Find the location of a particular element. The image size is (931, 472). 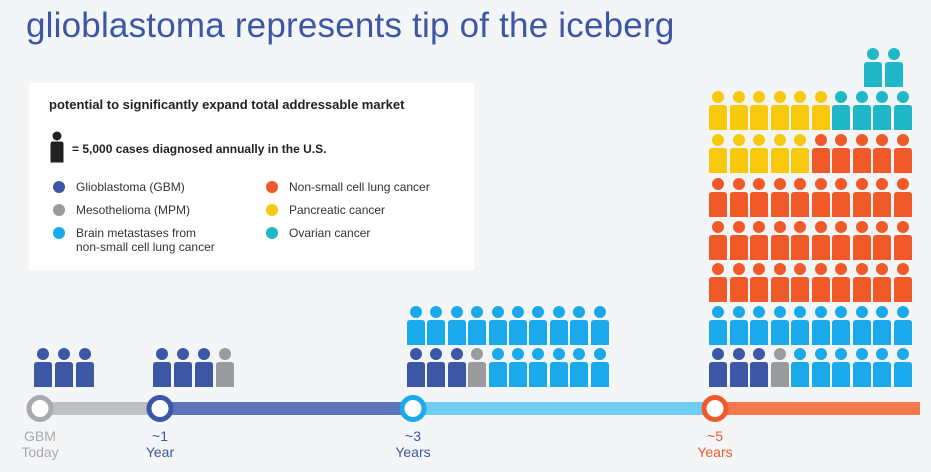

ovarian-dot-icon is located at coordinates (272, 233).